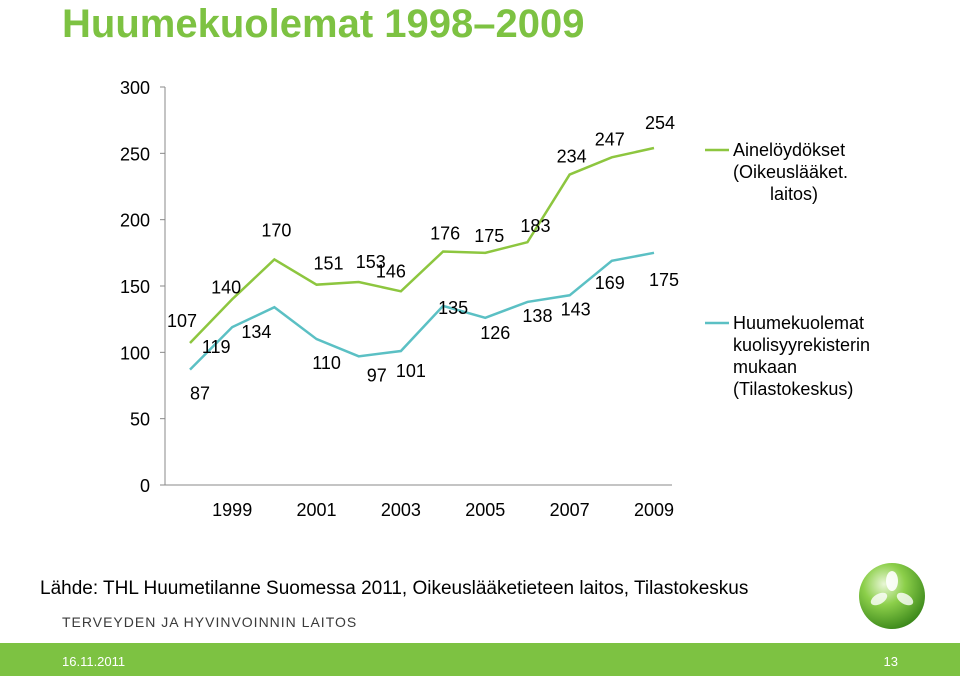  What do you see at coordinates (135, 287) in the screenshot?
I see `y-tick-label: 150` at bounding box center [135, 287].